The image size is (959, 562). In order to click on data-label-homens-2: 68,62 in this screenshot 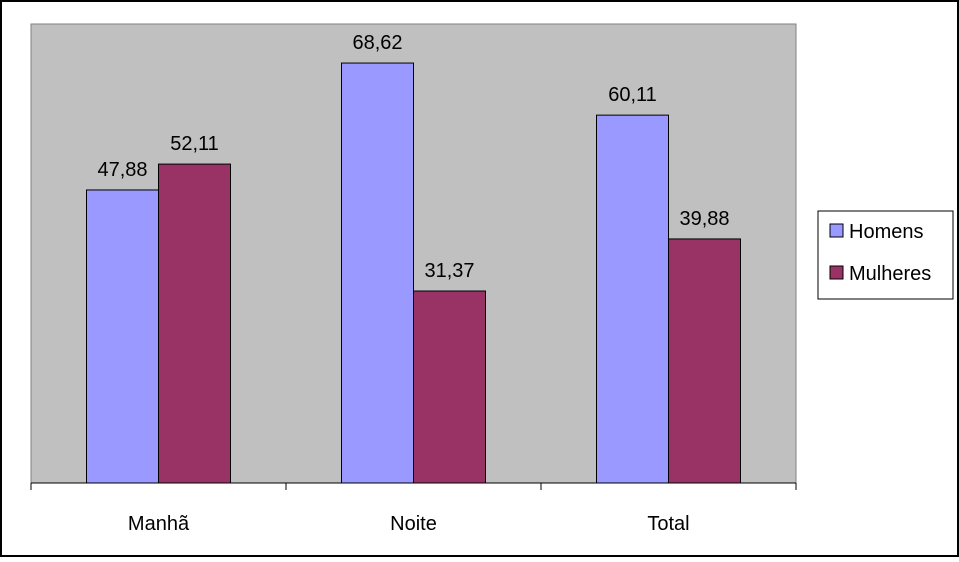, I will do `click(377, 43)`.